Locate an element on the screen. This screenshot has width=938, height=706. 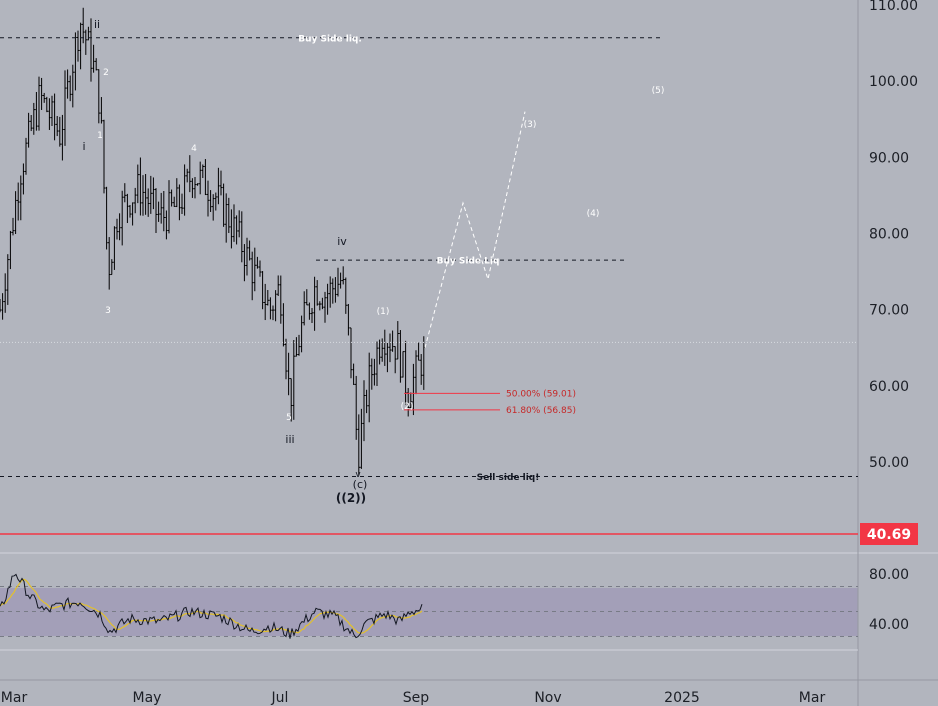
wave-label-white: (5) is located at coordinates (658, 91).